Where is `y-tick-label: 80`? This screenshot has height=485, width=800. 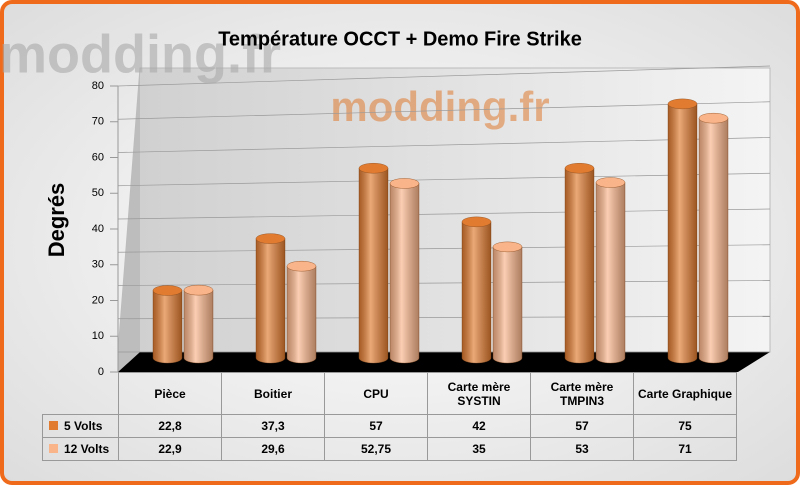
y-tick-label: 80 is located at coordinates (98, 86).